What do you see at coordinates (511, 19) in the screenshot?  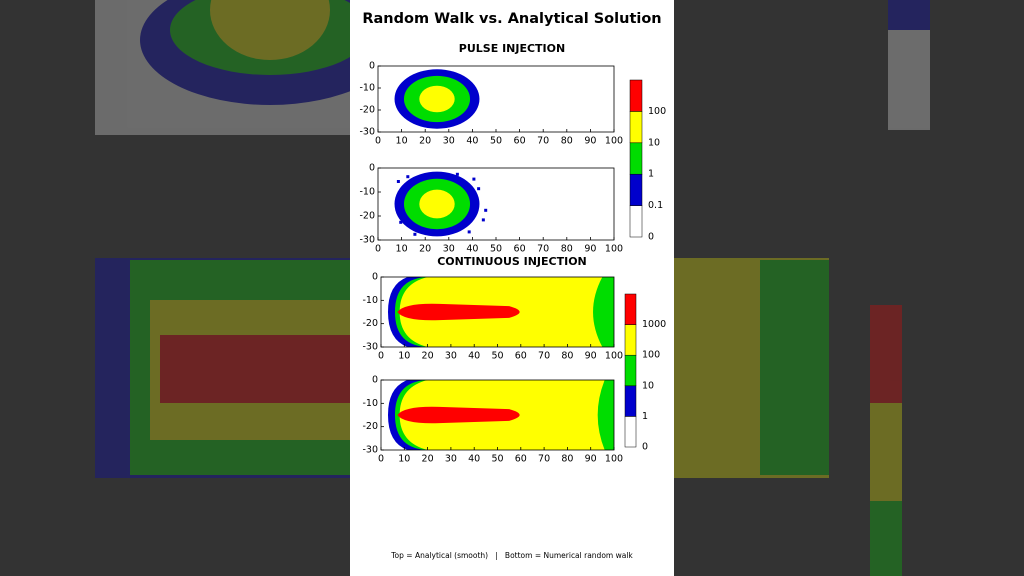 I see `title: Random Walk vs. Analytical Solution` at bounding box center [511, 19].